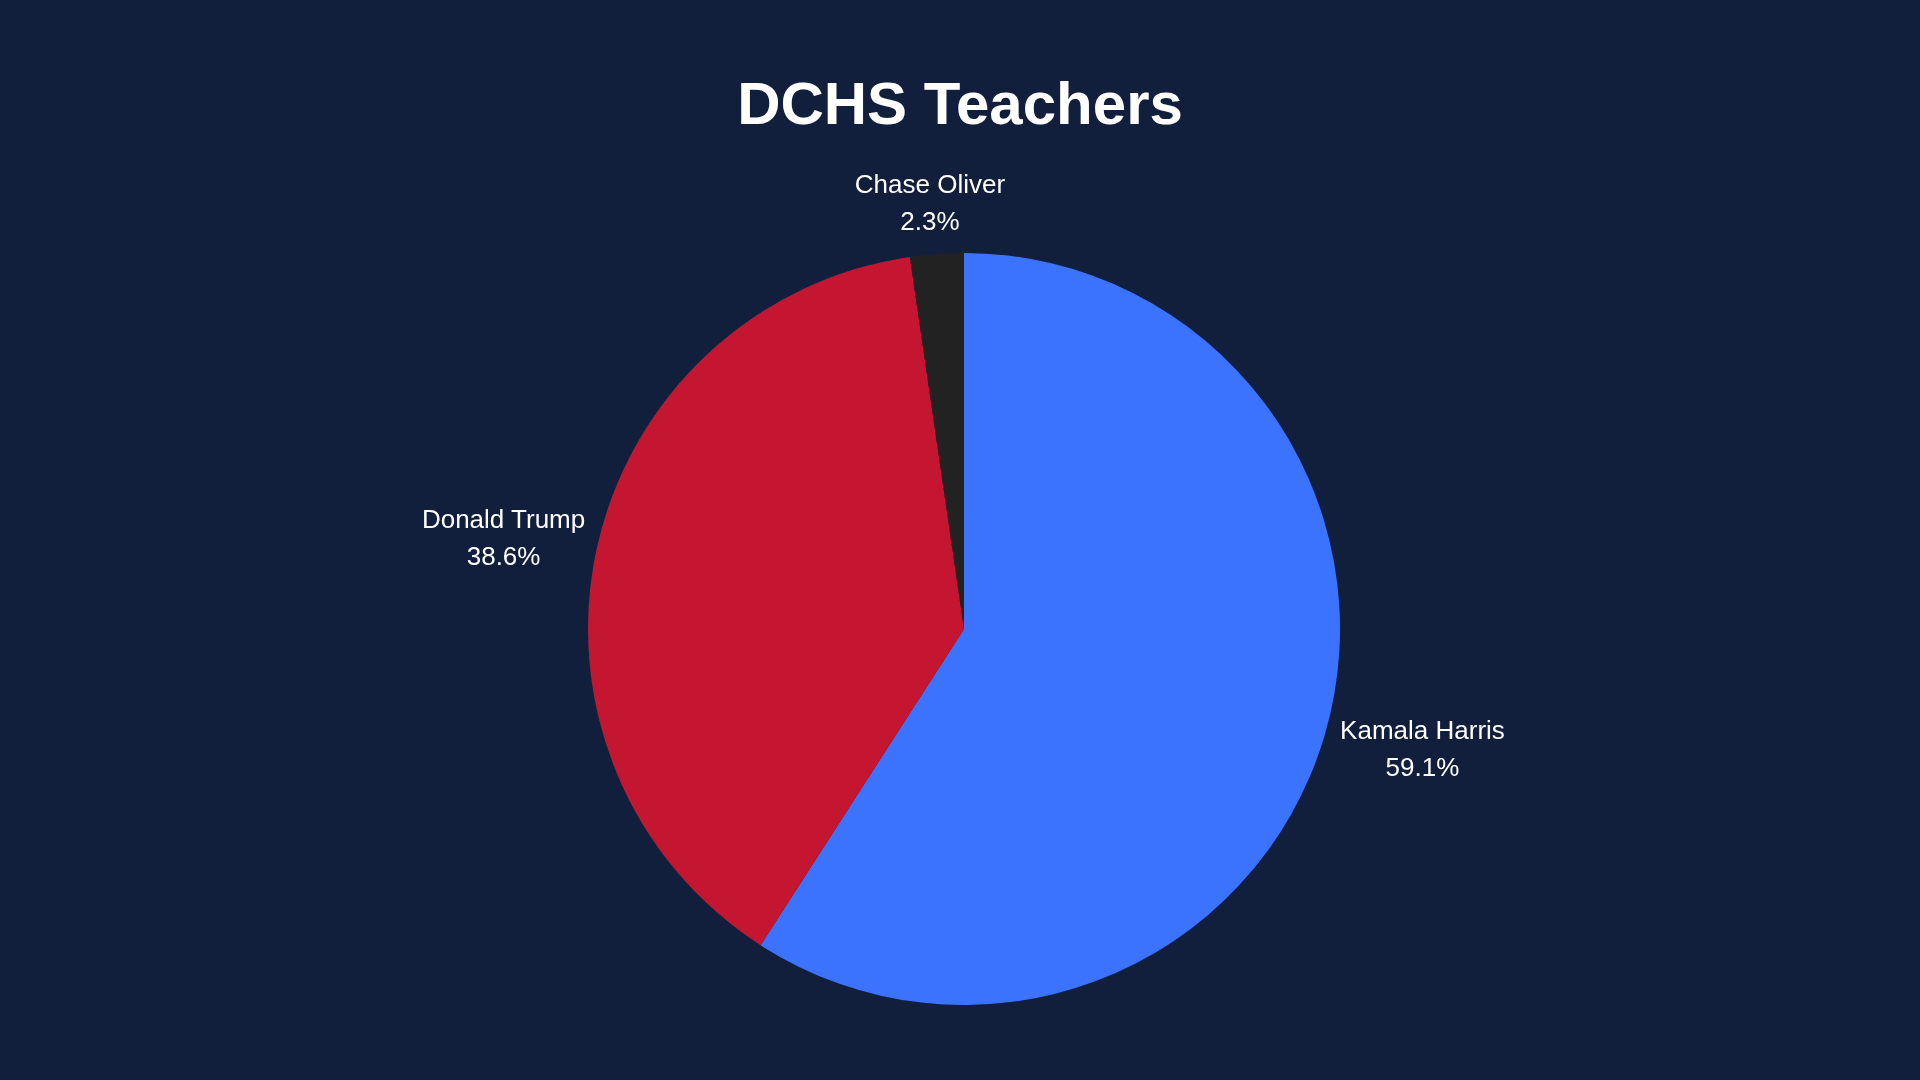 The width and height of the screenshot is (1920, 1080). What do you see at coordinates (1422, 767) in the screenshot?
I see `data-label: 59.1%` at bounding box center [1422, 767].